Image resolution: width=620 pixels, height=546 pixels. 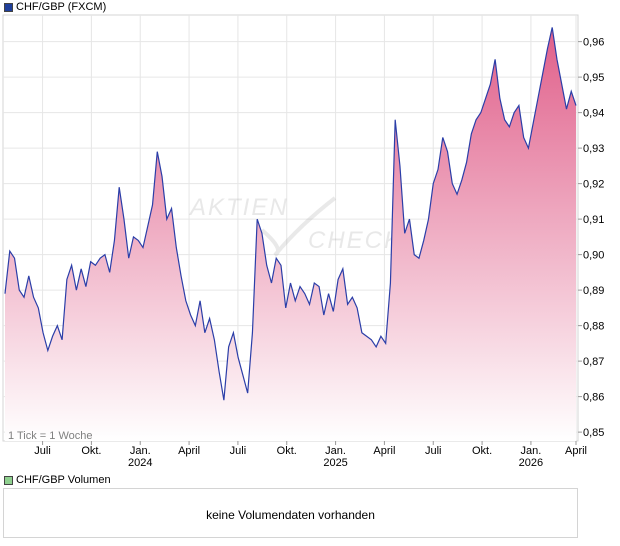 What do you see at coordinates (593, 220) in the screenshot?
I see `y-tick-label: 0,91` at bounding box center [593, 220].